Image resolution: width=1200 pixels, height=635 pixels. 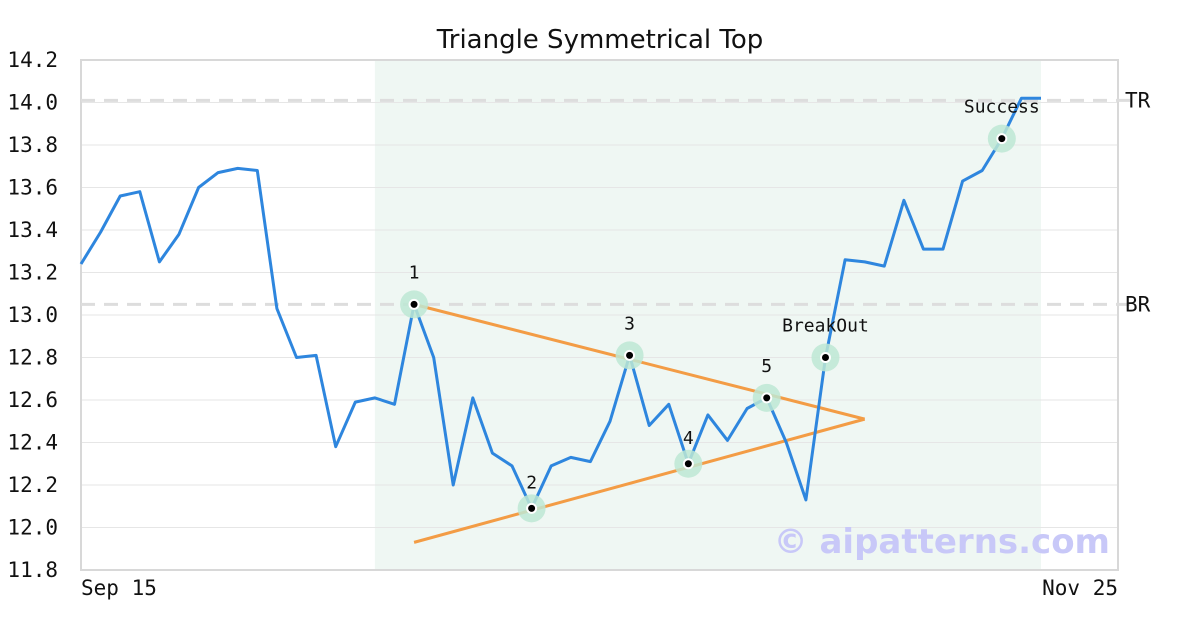 I want to click on y-tick-label: 13.0, so click(x=32, y=315).